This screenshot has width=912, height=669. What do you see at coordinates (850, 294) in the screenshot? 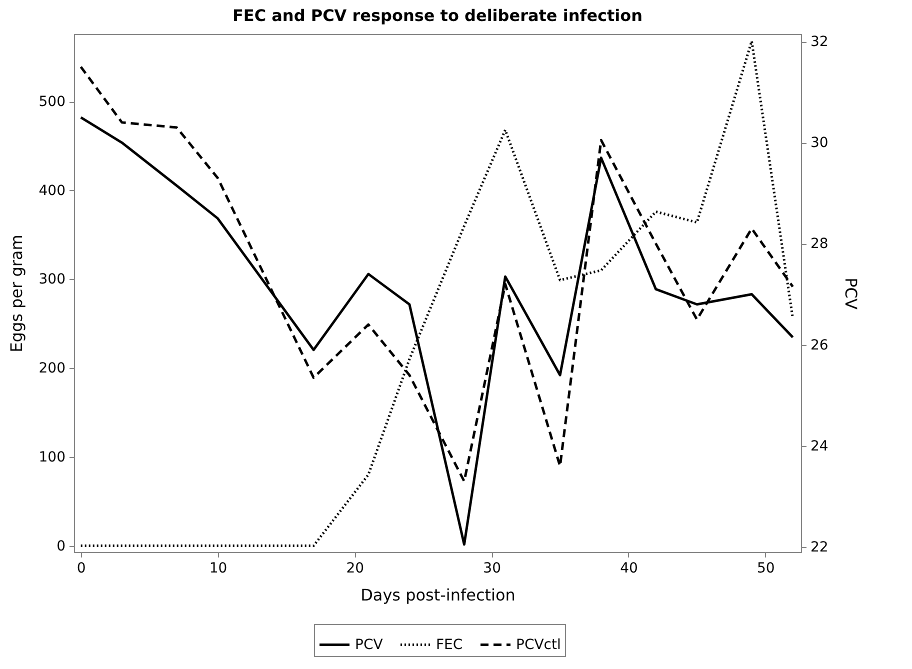
I see `y2-axis-title: PCV` at bounding box center [850, 294].